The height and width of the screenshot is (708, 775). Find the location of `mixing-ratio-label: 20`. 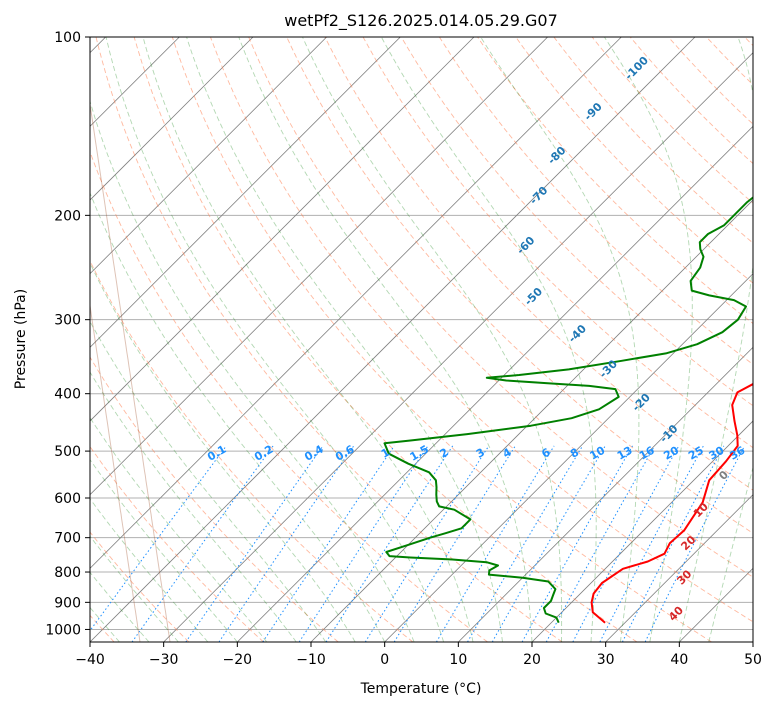

mixing-ratio-label: 20 is located at coordinates (671, 453).